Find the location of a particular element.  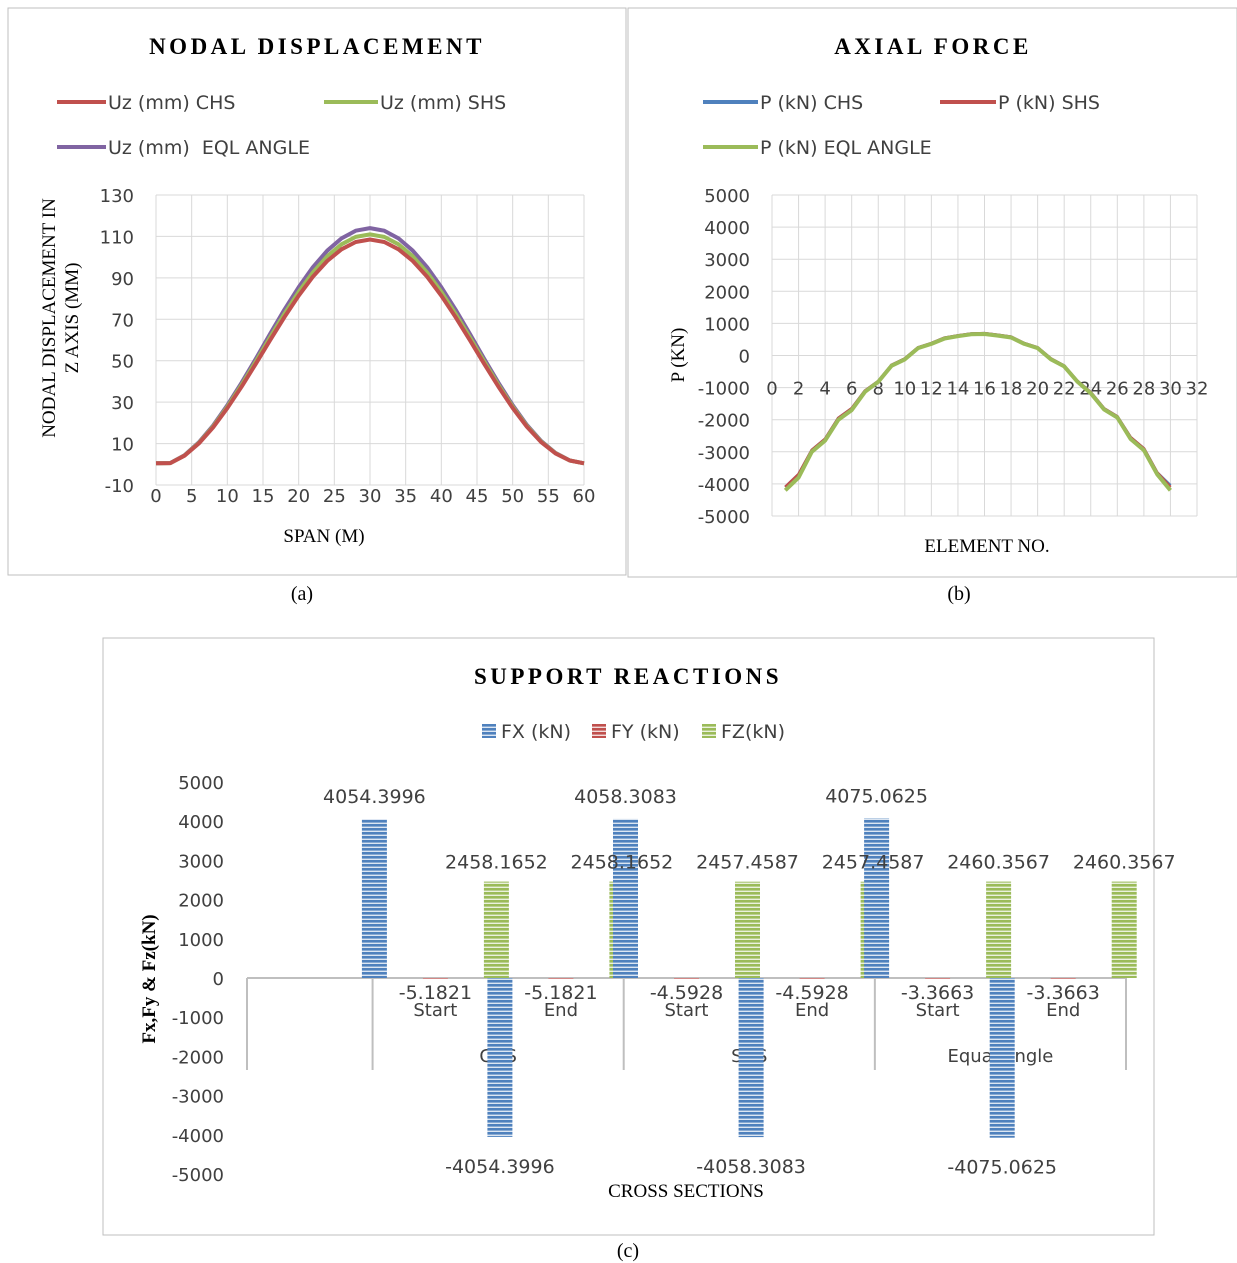

x-tick-label: 55 is located at coordinates (548, 496).